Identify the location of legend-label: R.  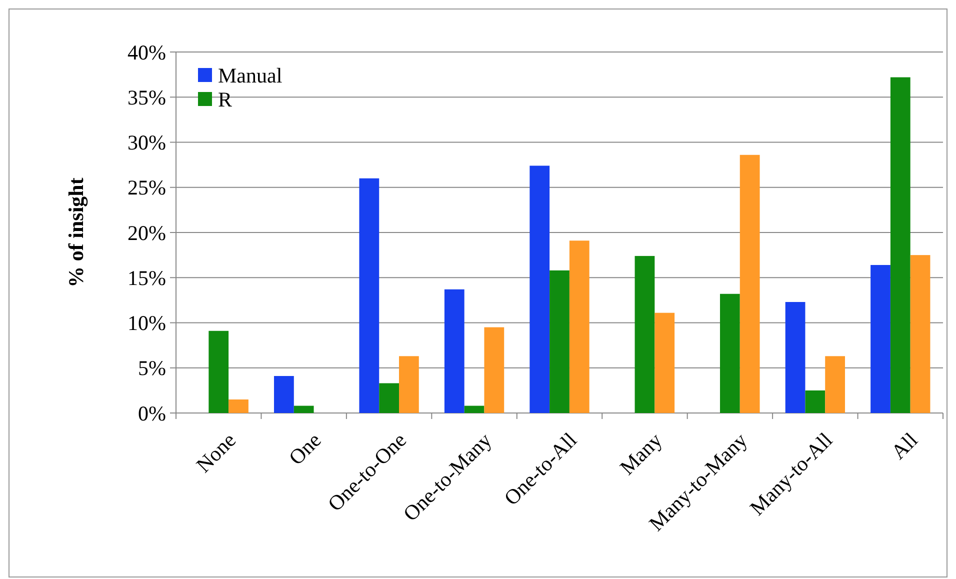
(225, 99).